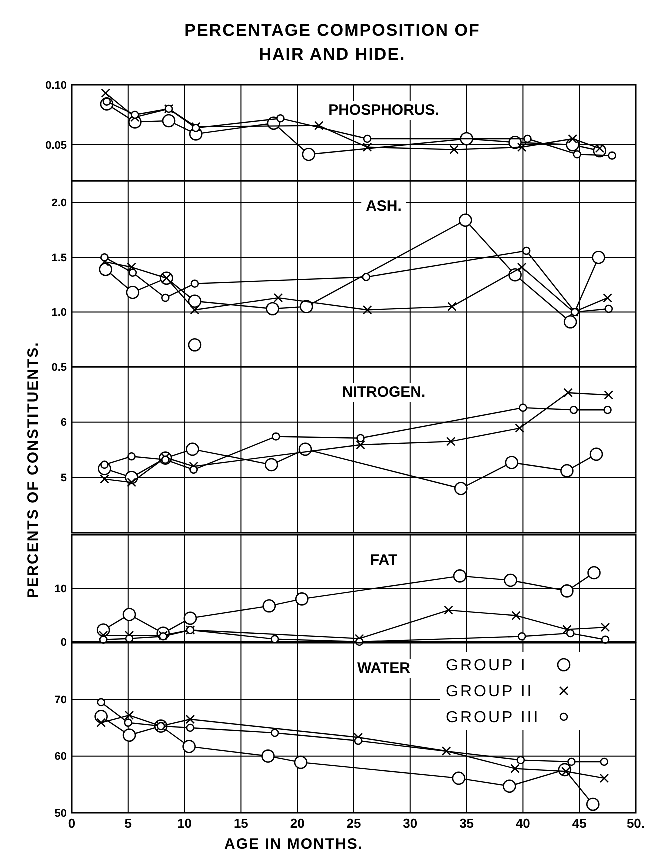 The width and height of the screenshot is (649, 857). What do you see at coordinates (384, 206) in the screenshot?
I see `text: ASH.` at bounding box center [384, 206].